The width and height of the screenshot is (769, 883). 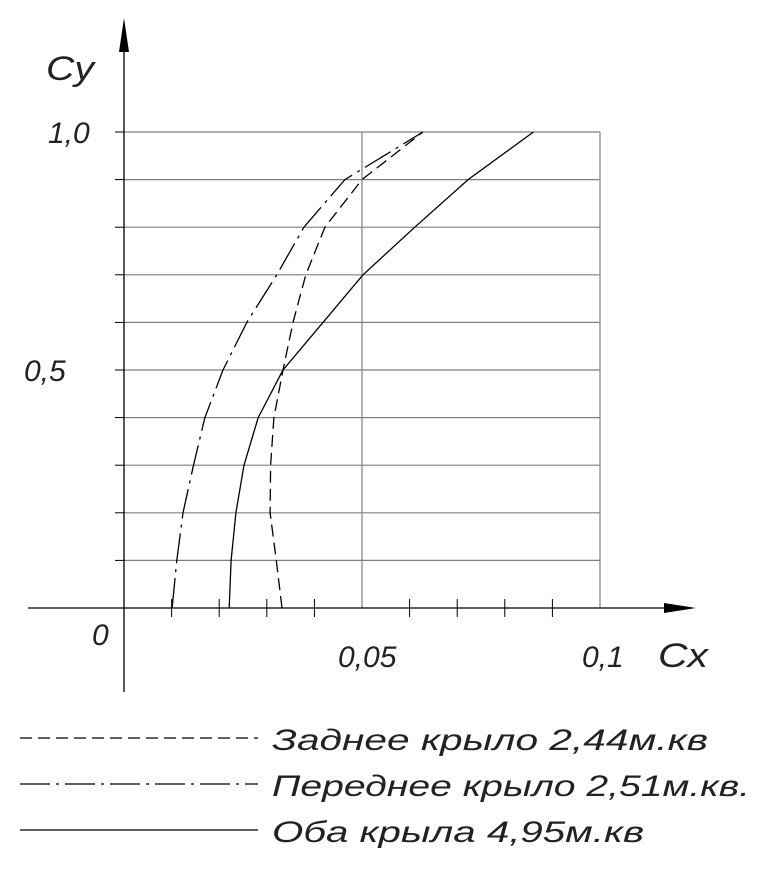 What do you see at coordinates (69, 133) in the screenshot?
I see `y-tick-label-1-0: 1,0` at bounding box center [69, 133].